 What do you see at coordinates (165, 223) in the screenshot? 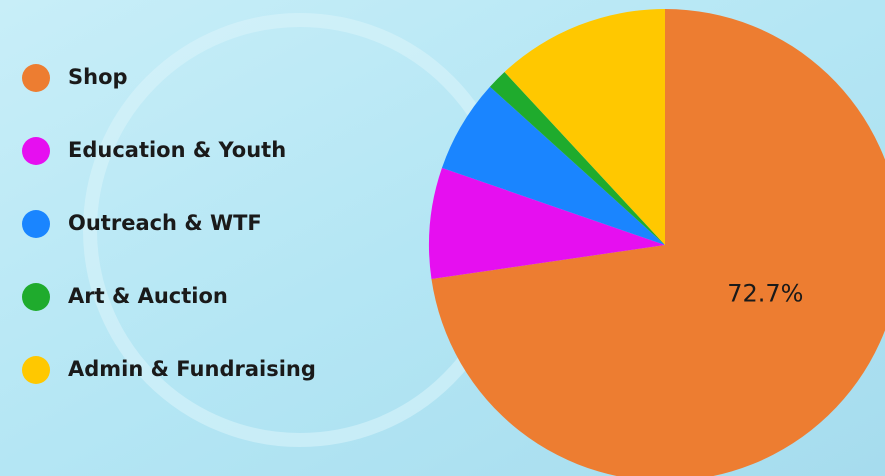
I see `legend-label: Outreach & WTF` at bounding box center [165, 223].